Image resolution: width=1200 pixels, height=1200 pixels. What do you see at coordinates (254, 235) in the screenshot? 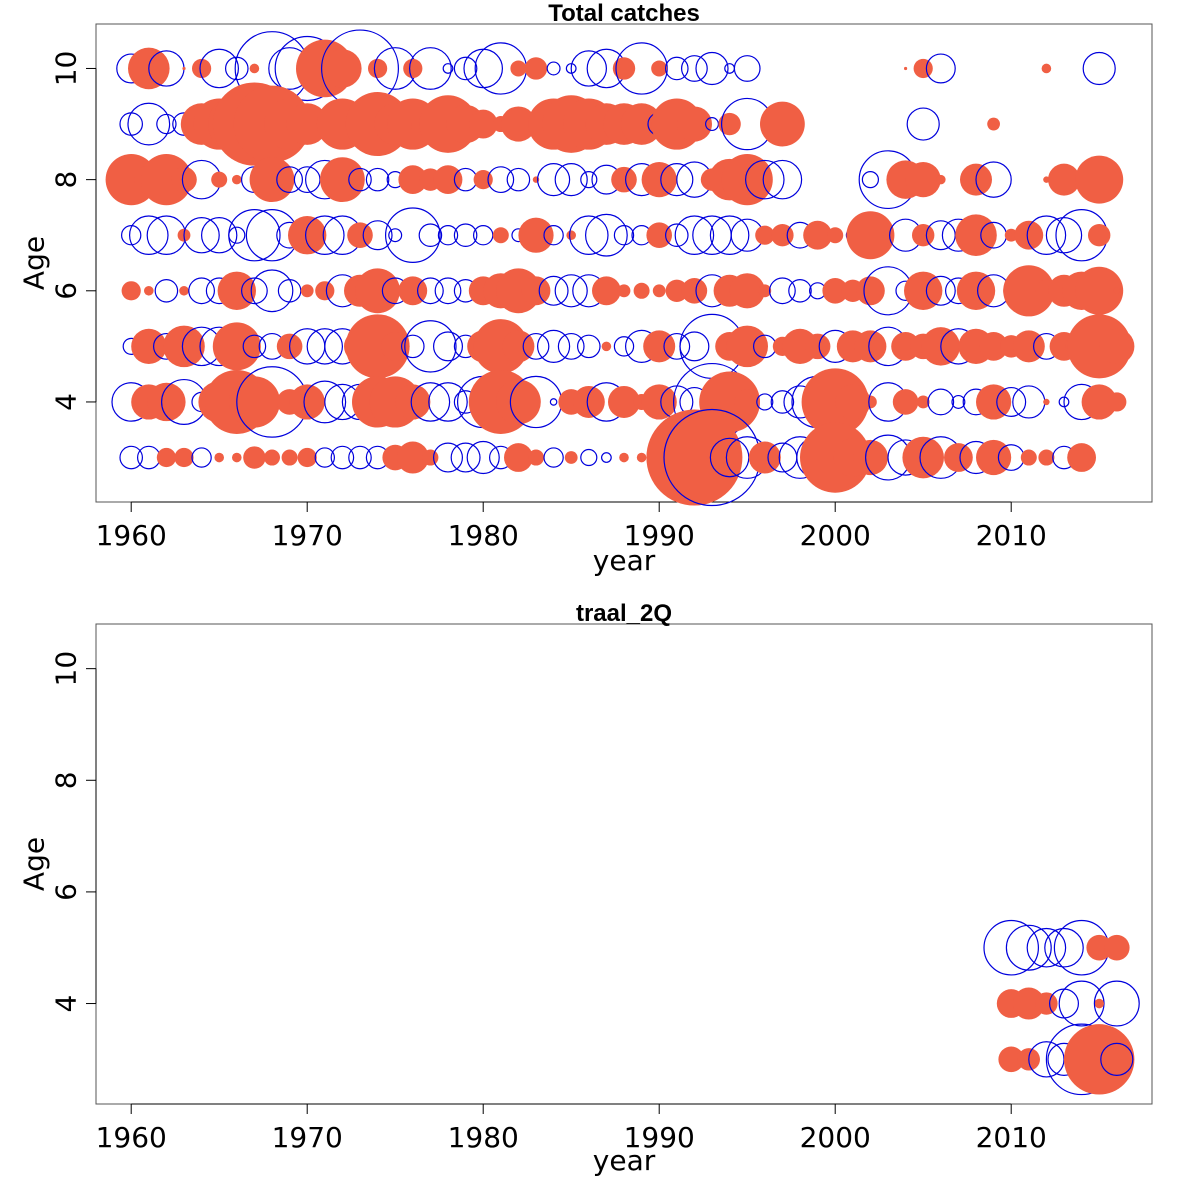
I see `bubble-negative-age7-1967` at bounding box center [254, 235].